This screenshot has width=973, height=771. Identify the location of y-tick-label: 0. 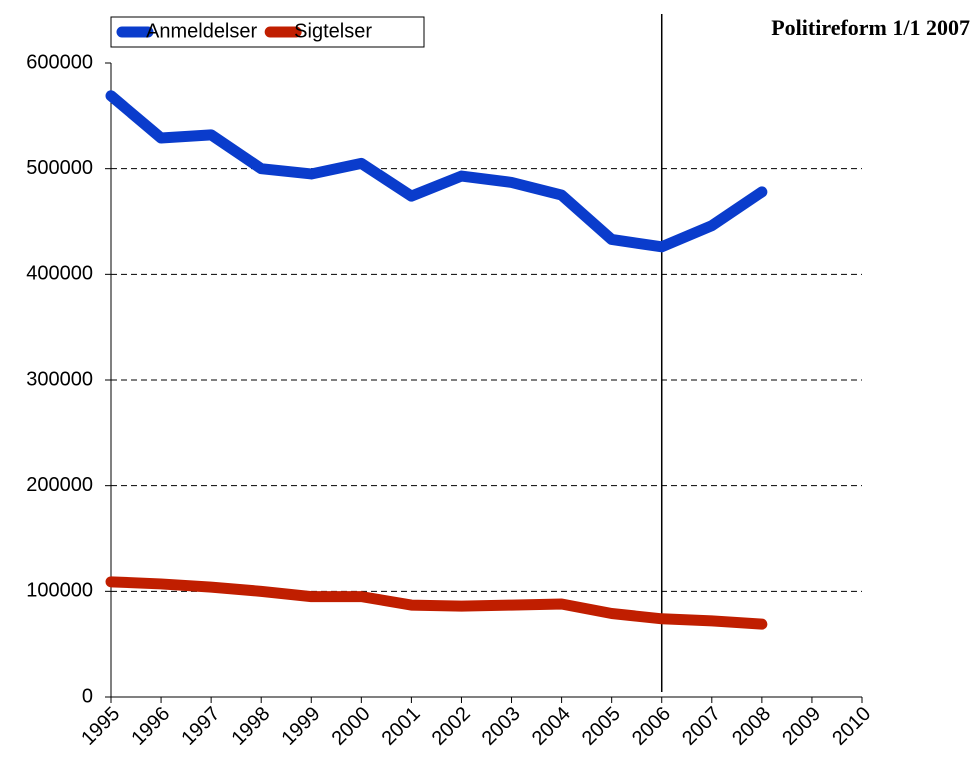
(87, 696).